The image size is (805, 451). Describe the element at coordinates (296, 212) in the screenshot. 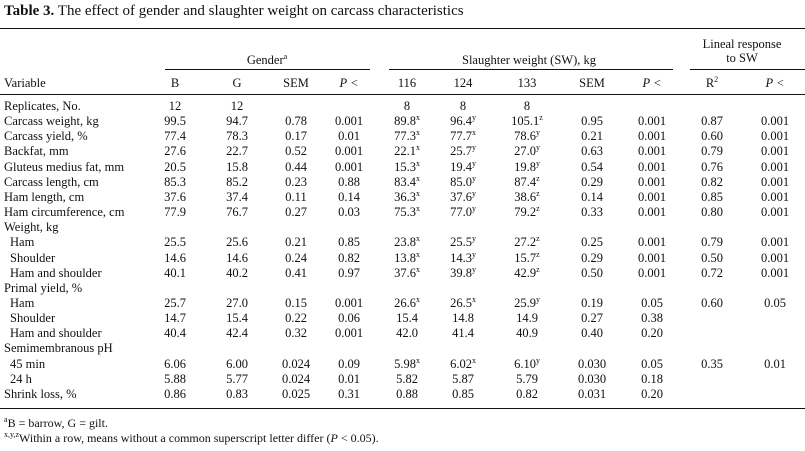

I see `table-cell: 0.27` at that location.